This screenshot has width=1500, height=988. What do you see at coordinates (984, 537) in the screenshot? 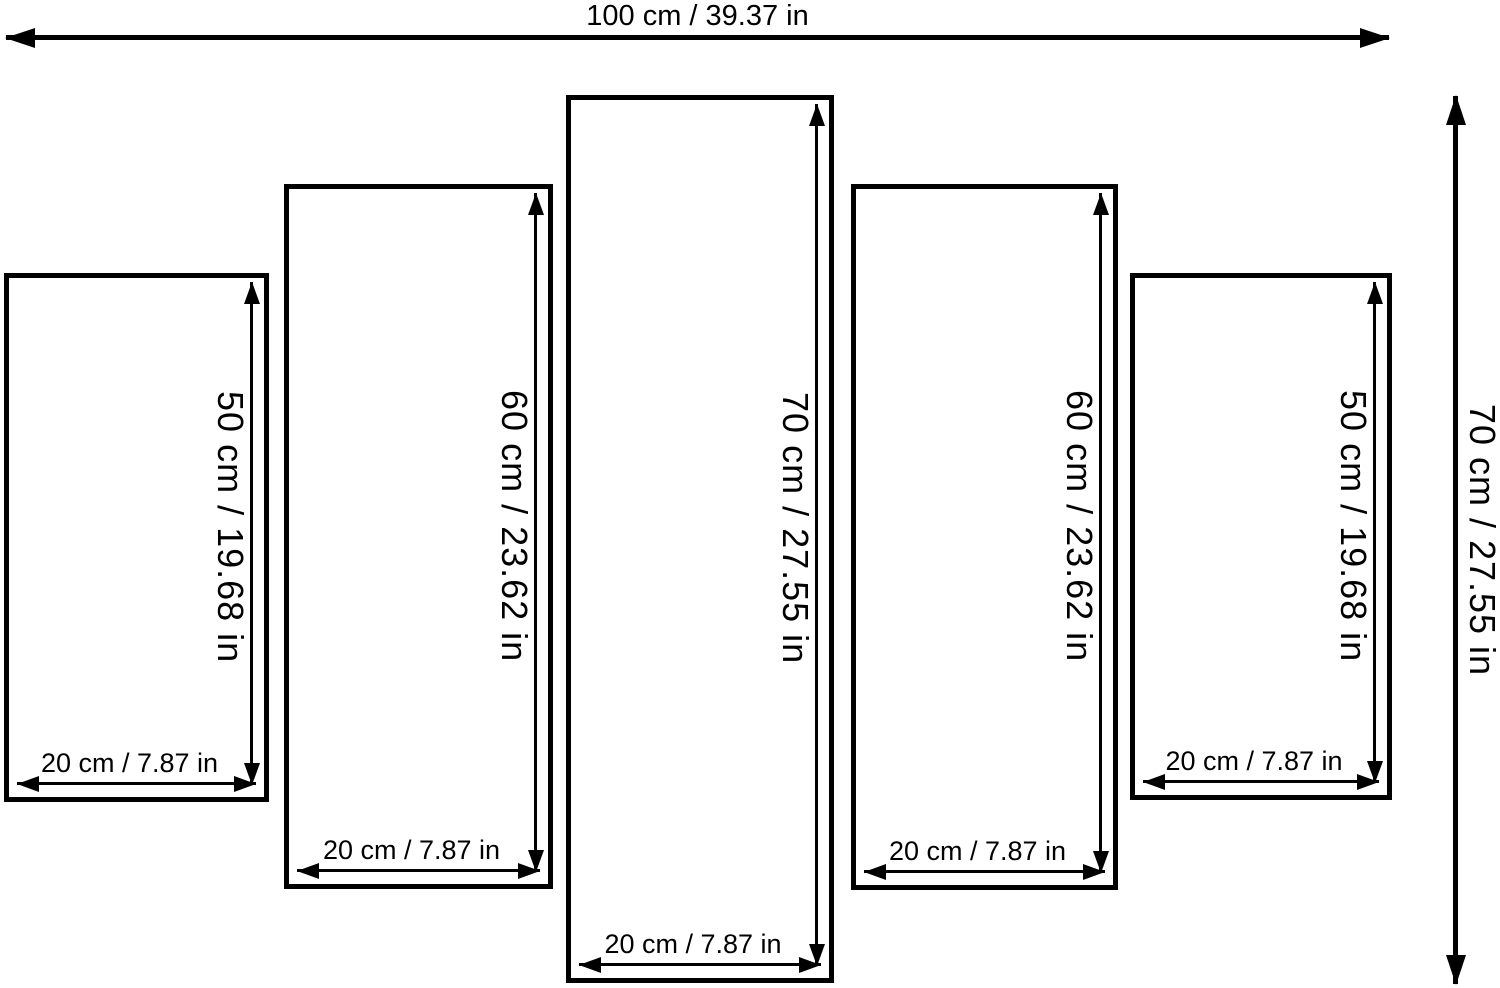
I see `panel-4: 60 cm / 23.62 in 20 cm / 7.87 in` at bounding box center [984, 537].